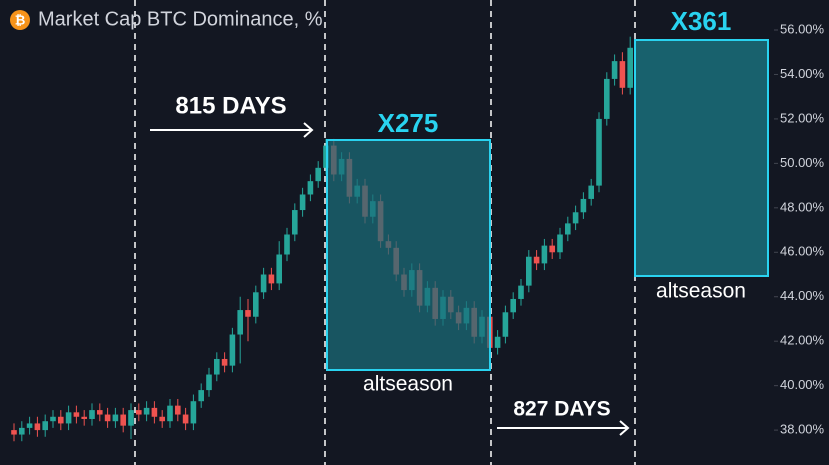 This screenshot has width=829, height=465. Describe the element at coordinates (408, 123) in the screenshot. I see `annotation: X275` at that location.